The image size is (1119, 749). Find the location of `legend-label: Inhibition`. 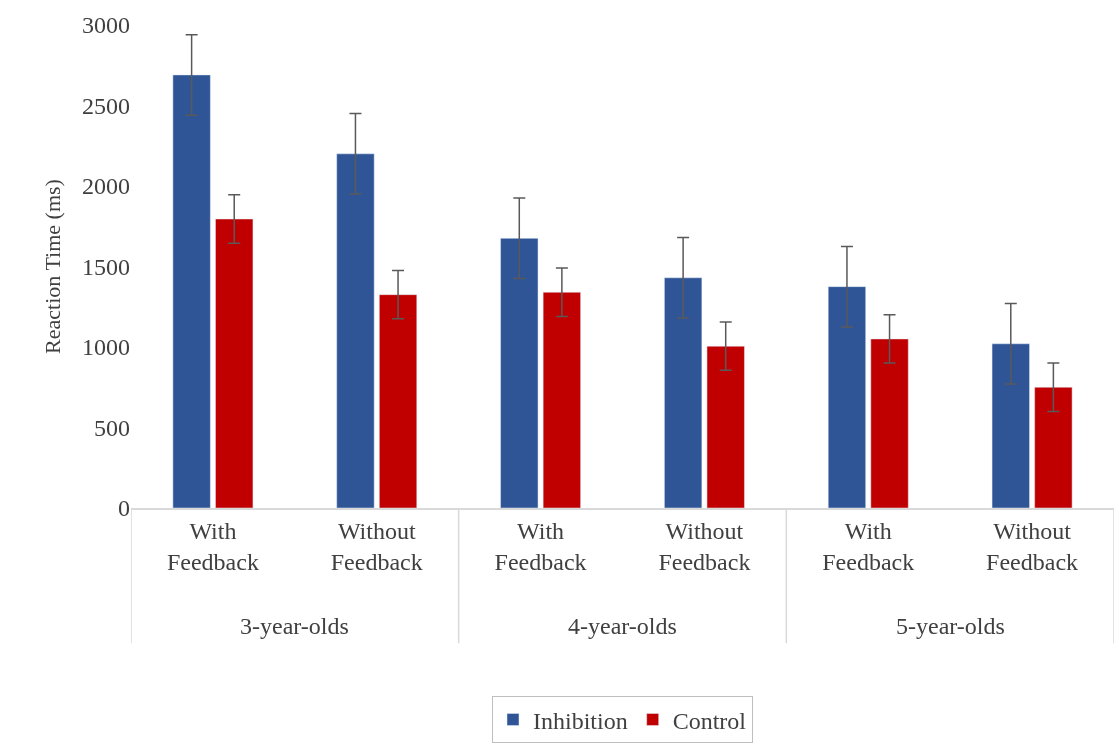

legend-label: Inhibition is located at coordinates (580, 720).